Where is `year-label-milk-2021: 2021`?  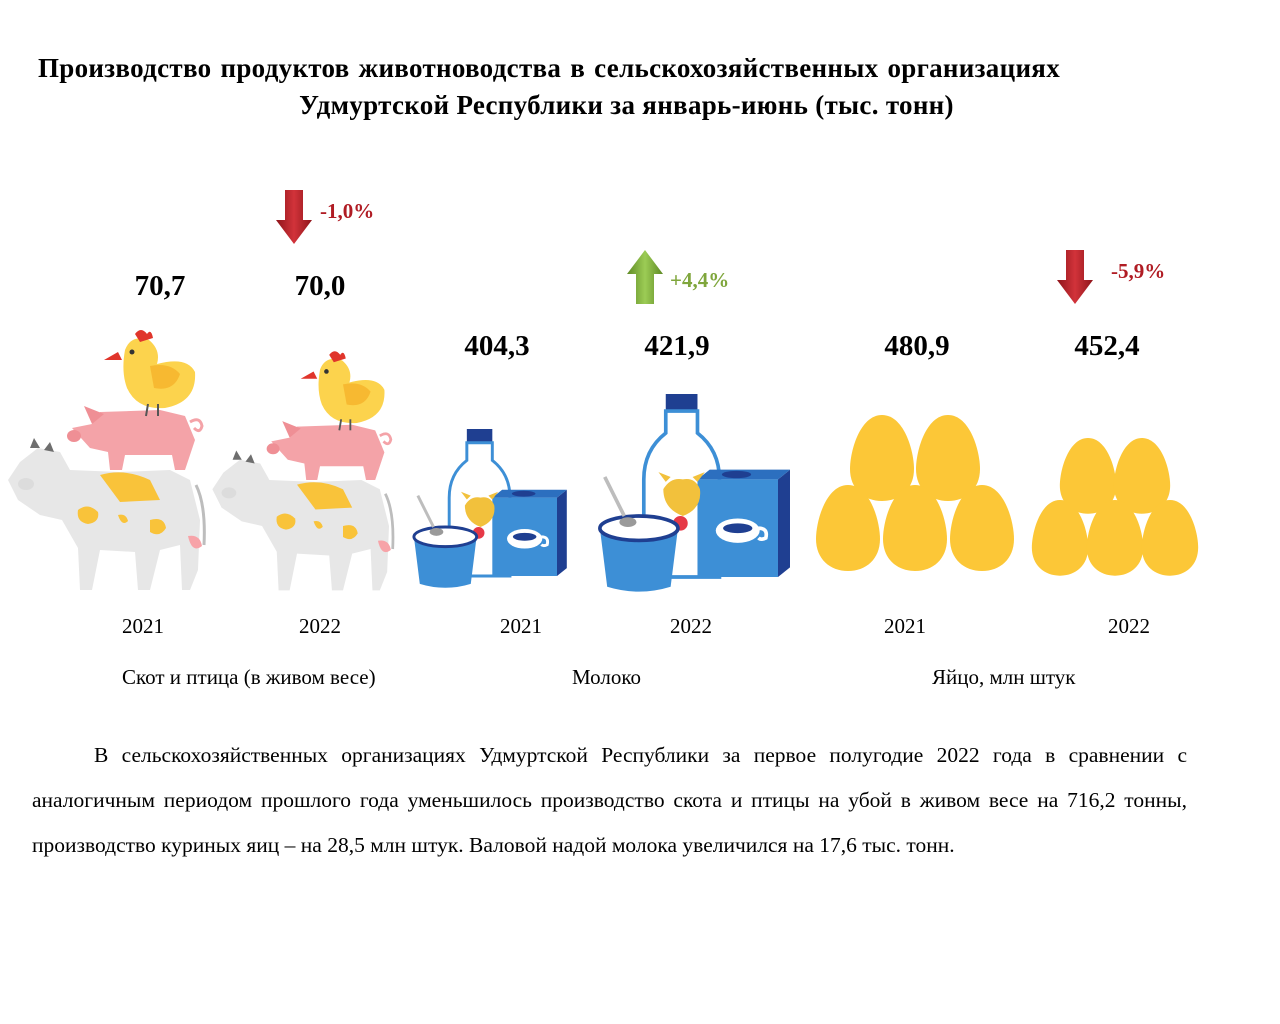 year-label-milk-2021: 2021 is located at coordinates (521, 626).